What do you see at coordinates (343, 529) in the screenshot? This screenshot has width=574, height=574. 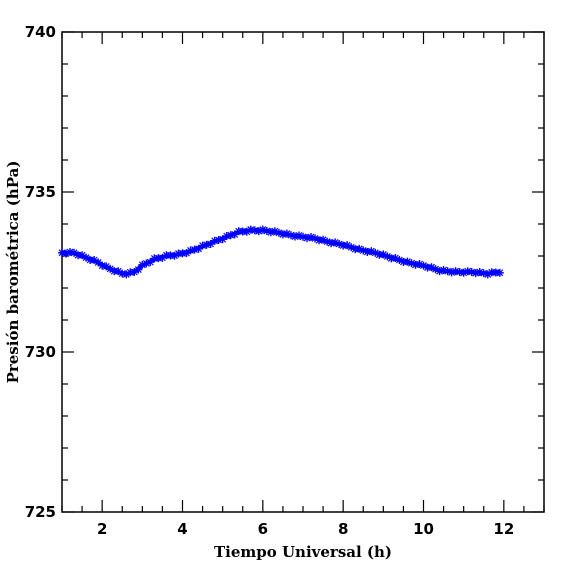 I see `x-tick-label: 8` at bounding box center [343, 529].